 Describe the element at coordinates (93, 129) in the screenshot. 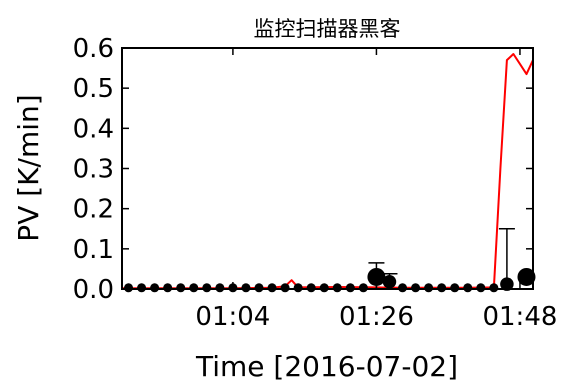

I see `y-tick-label: 0.4` at that location.